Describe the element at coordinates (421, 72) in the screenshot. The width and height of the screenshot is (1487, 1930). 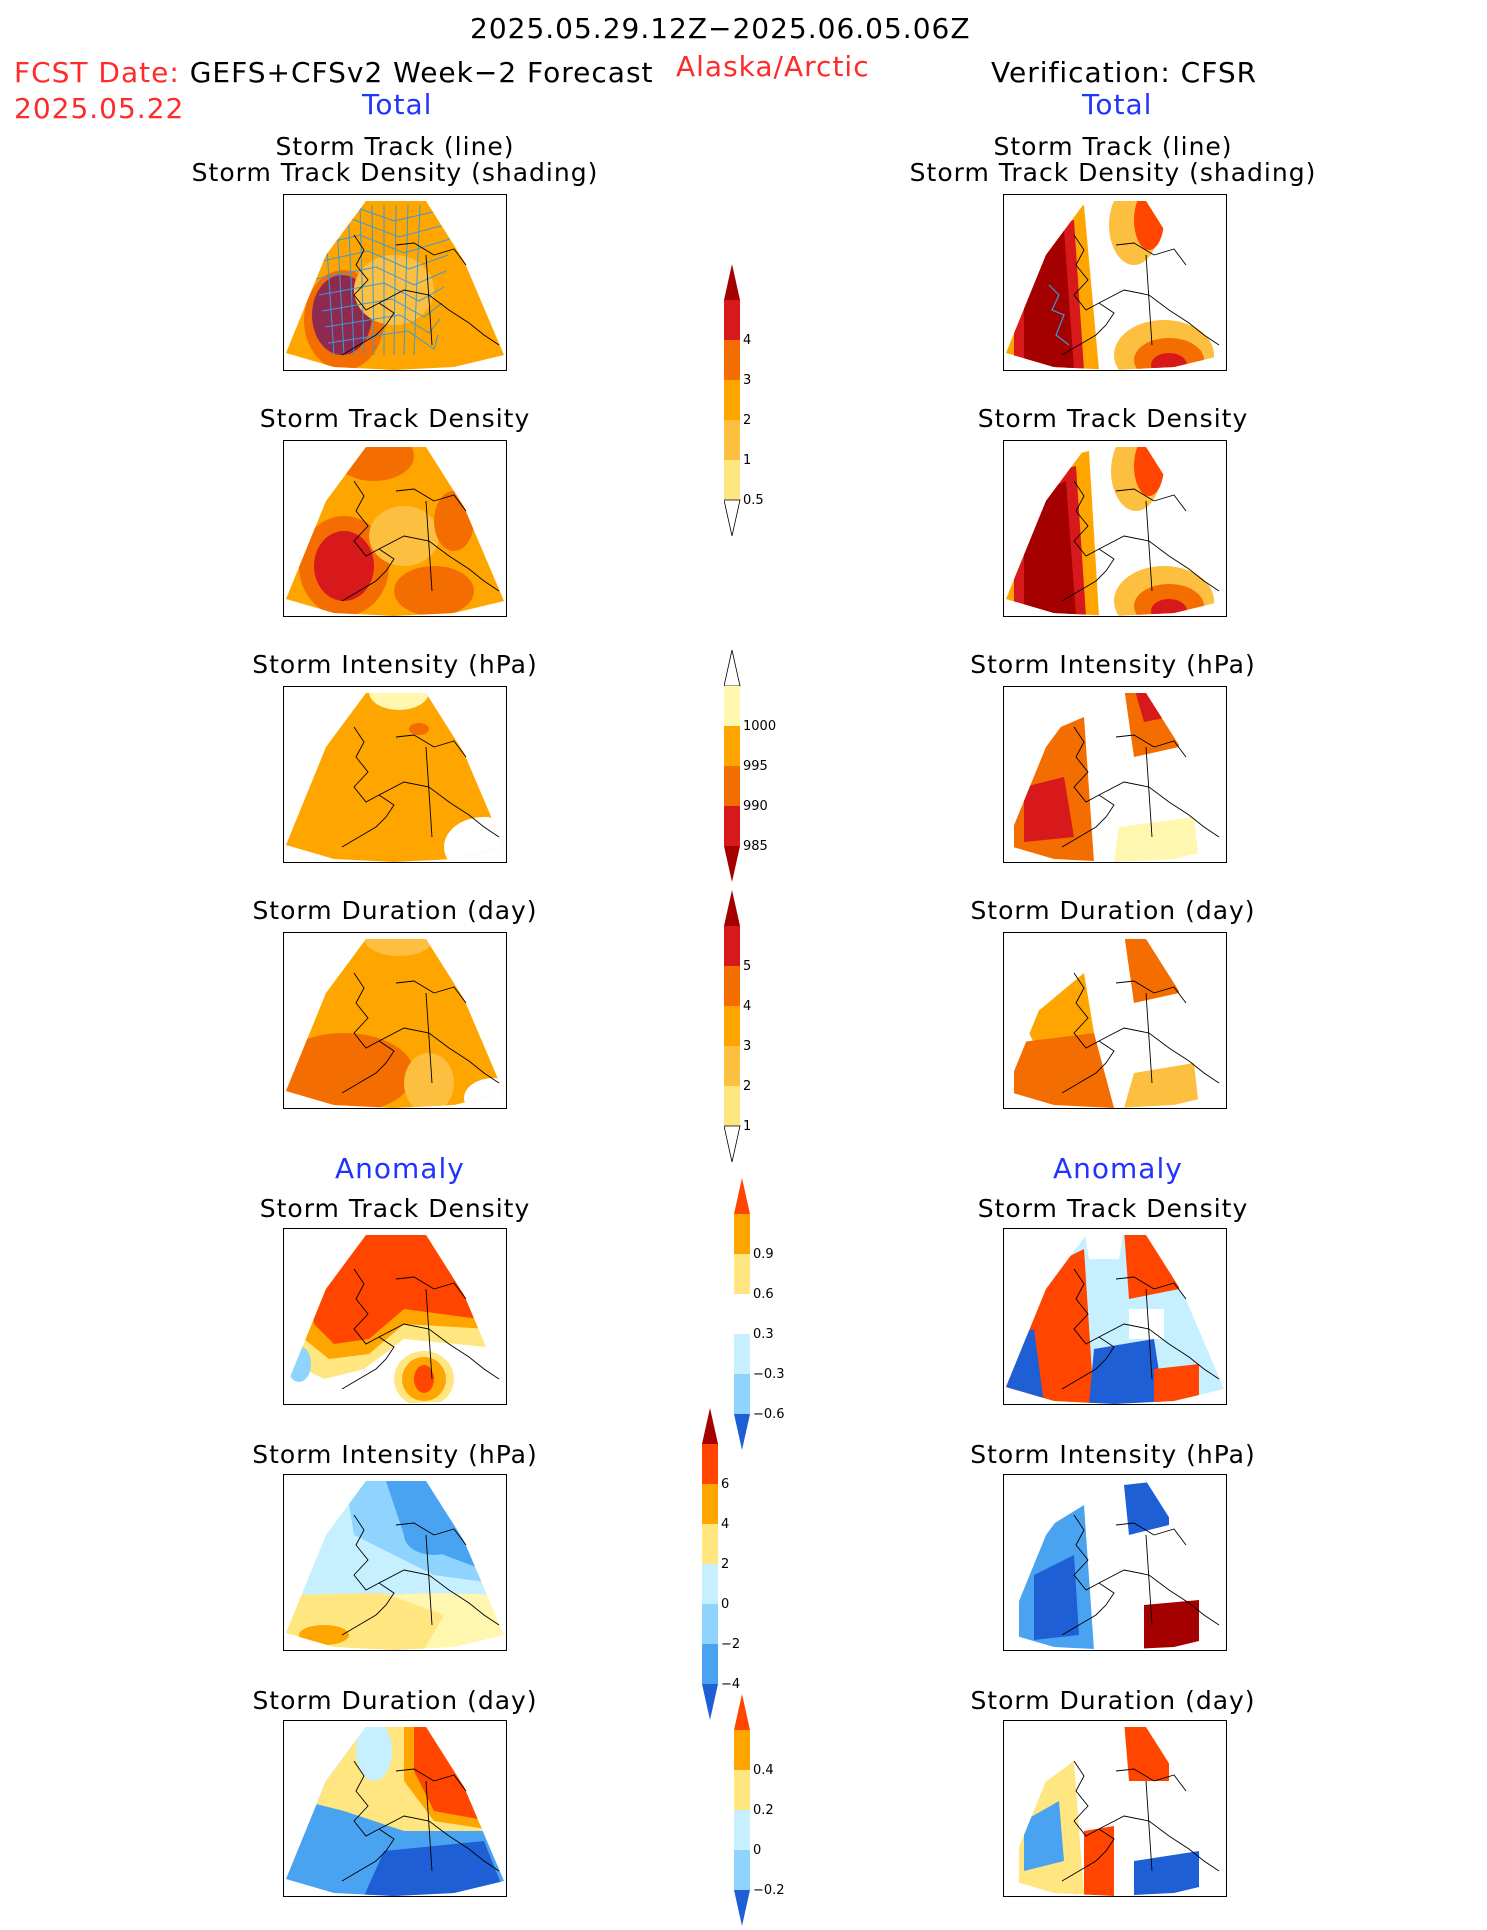
I see `fcst-model: GEFS+CFSv2 Week−2 Forecast` at that location.